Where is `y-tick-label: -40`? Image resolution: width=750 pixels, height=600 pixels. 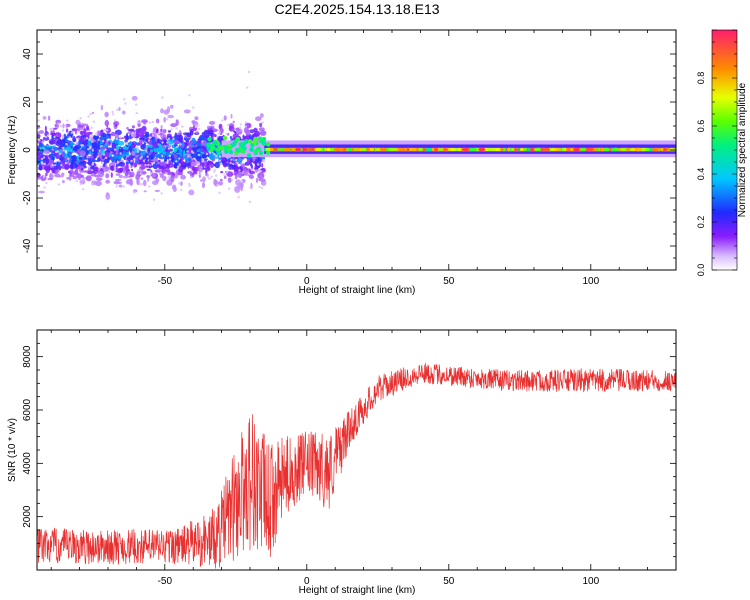 y-tick-label: -40 is located at coordinates (27, 245).